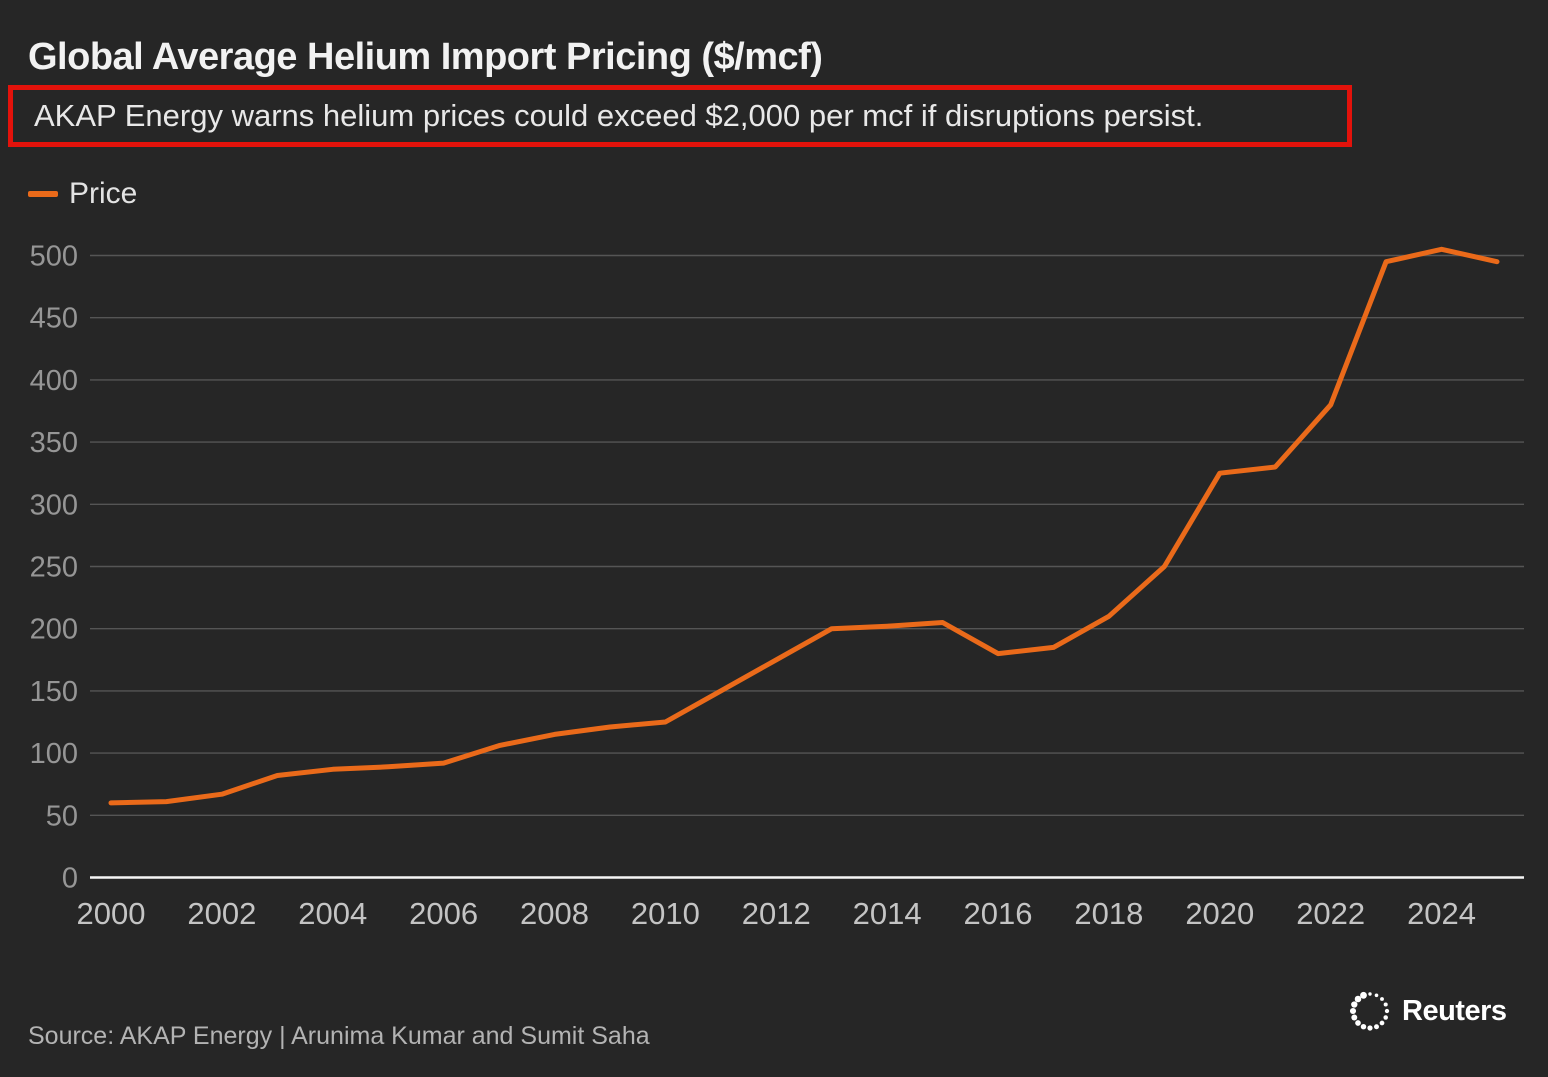 The image size is (1548, 1077). What do you see at coordinates (54, 630) in the screenshot?
I see `y-tick-label: 200` at bounding box center [54, 630].